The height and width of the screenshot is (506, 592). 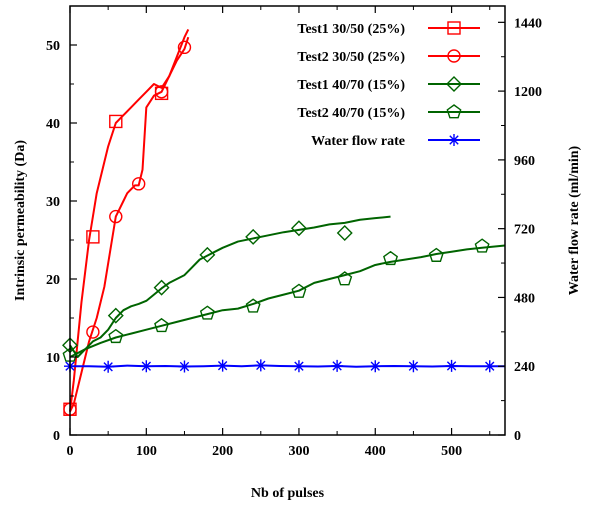 What do you see at coordinates (524, 230) in the screenshot?
I see `y2-tick-label-3: 720` at bounding box center [524, 230].